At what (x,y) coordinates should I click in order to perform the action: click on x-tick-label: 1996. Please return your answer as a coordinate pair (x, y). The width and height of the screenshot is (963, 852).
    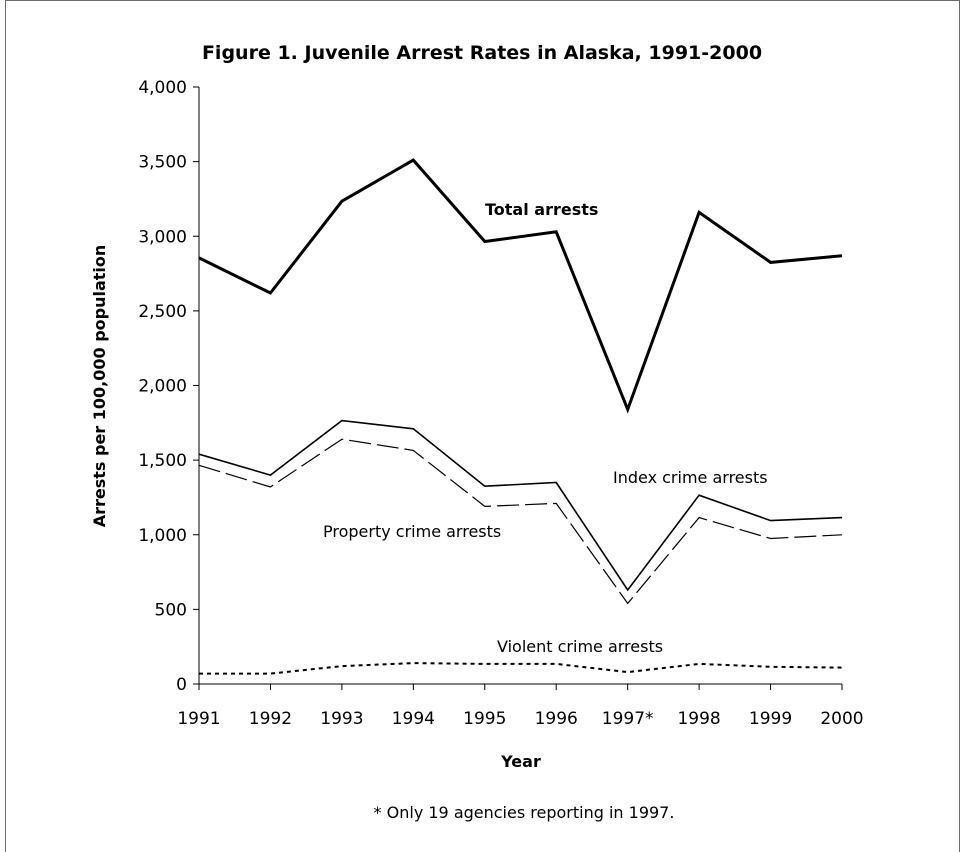
    Looking at the image, I should click on (556, 719).